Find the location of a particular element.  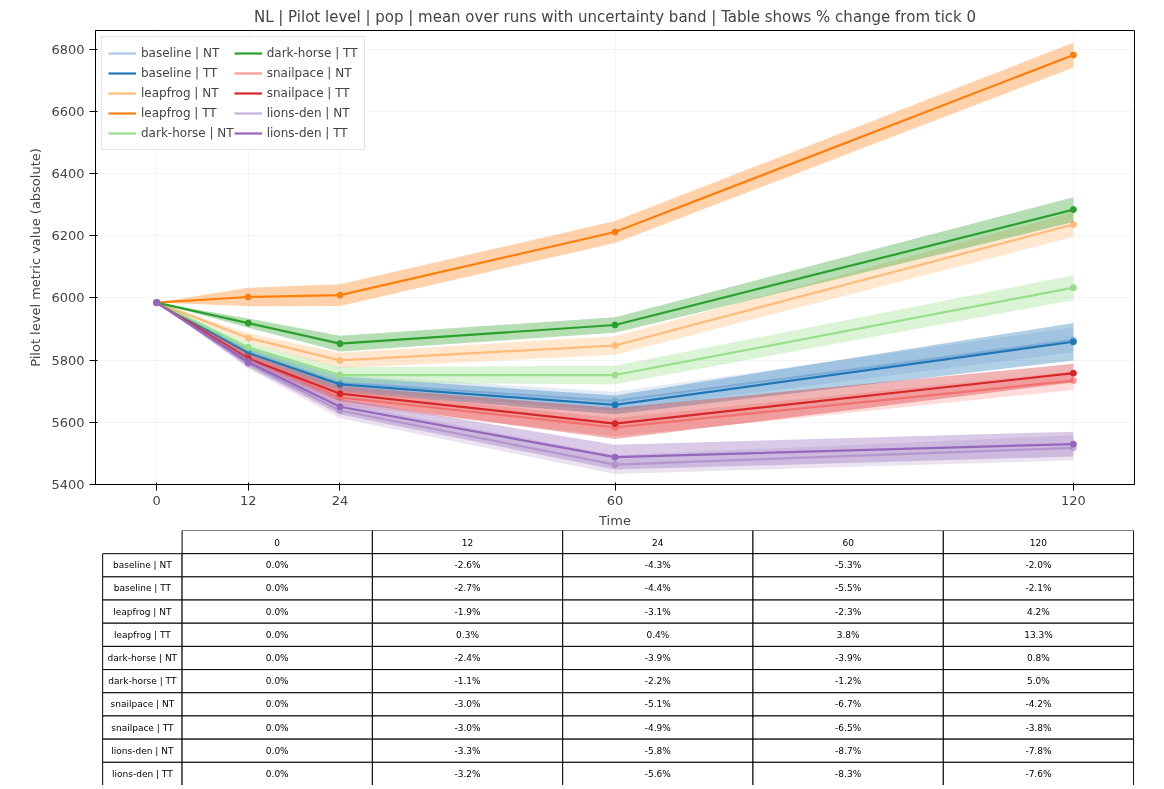

legend-label: lions-den | TT is located at coordinates (307, 133).